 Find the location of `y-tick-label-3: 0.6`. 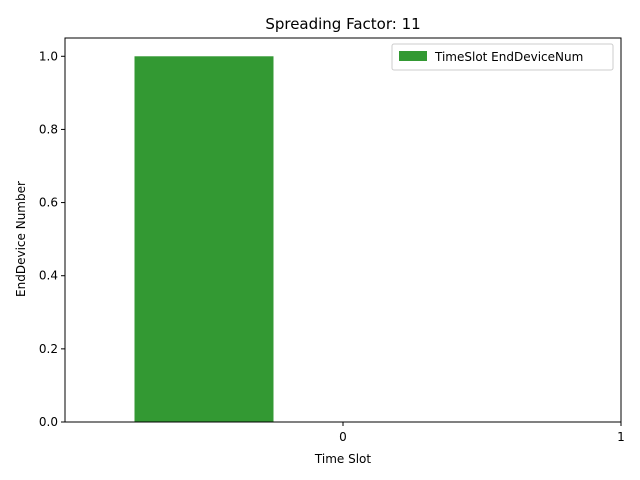

y-tick-label-3: 0.6 is located at coordinates (48, 203).